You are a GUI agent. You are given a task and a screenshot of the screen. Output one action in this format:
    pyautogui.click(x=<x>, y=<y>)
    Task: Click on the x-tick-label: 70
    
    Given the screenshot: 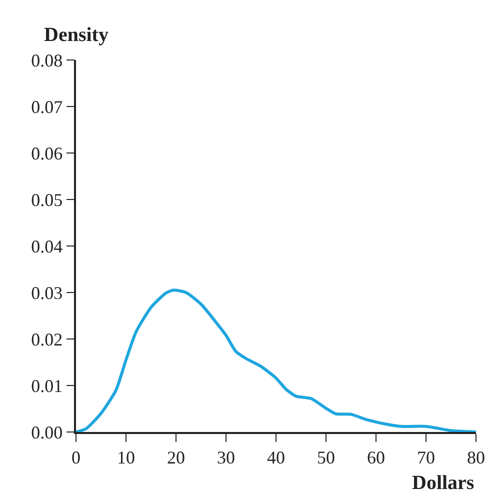 What is the action you would take?
    pyautogui.click(x=426, y=457)
    